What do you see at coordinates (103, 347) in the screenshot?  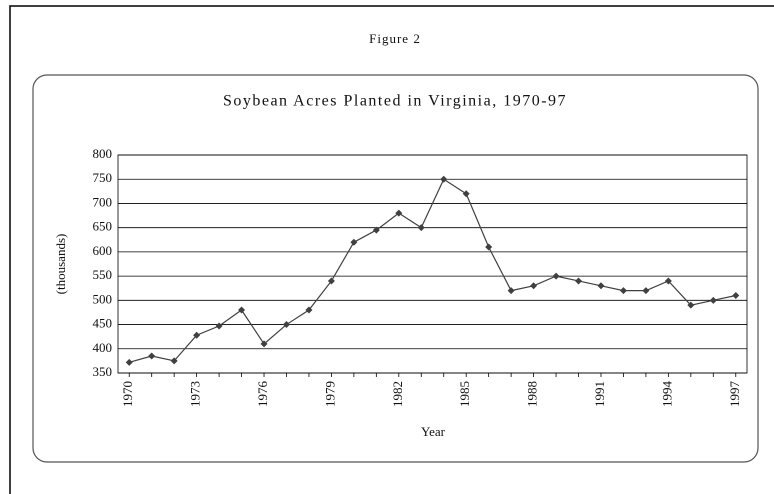 I see `y-tick-label: 400` at bounding box center [103, 347].